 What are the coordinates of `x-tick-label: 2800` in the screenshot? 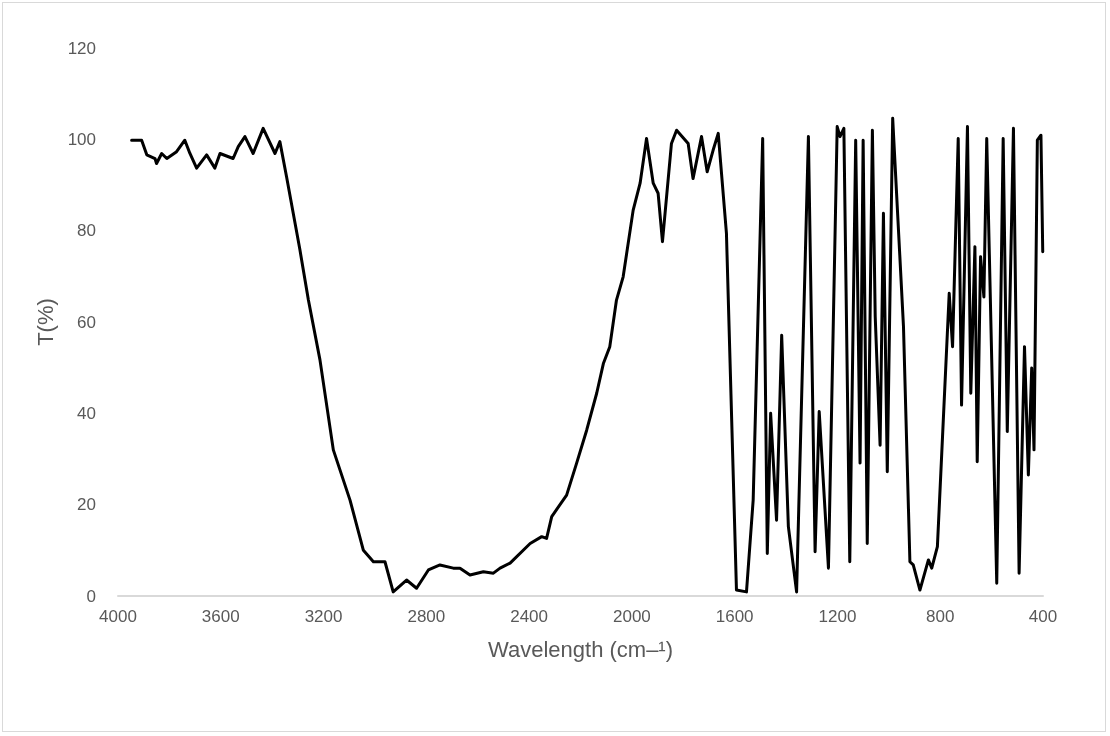 It's located at (426, 616).